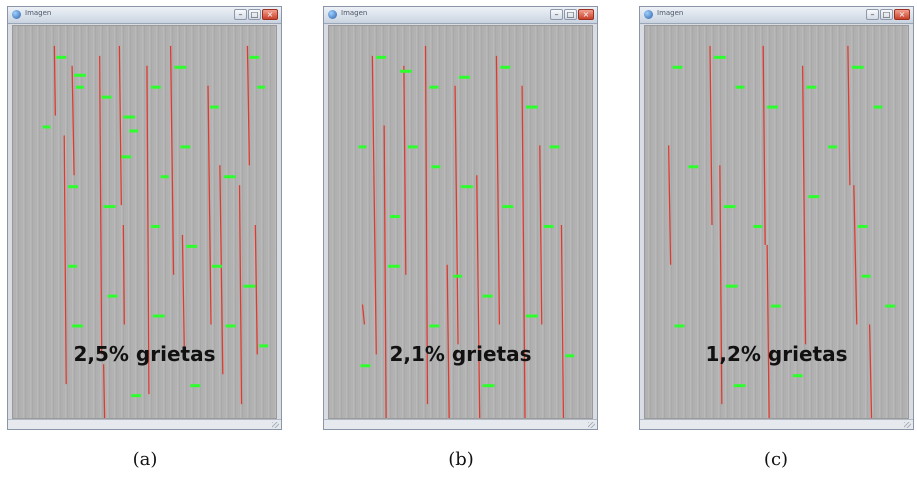 Image resolution: width=917 pixels, height=477 pixels. Describe the element at coordinates (776, 459) in the screenshot. I see `caption-c: (c)` at that location.